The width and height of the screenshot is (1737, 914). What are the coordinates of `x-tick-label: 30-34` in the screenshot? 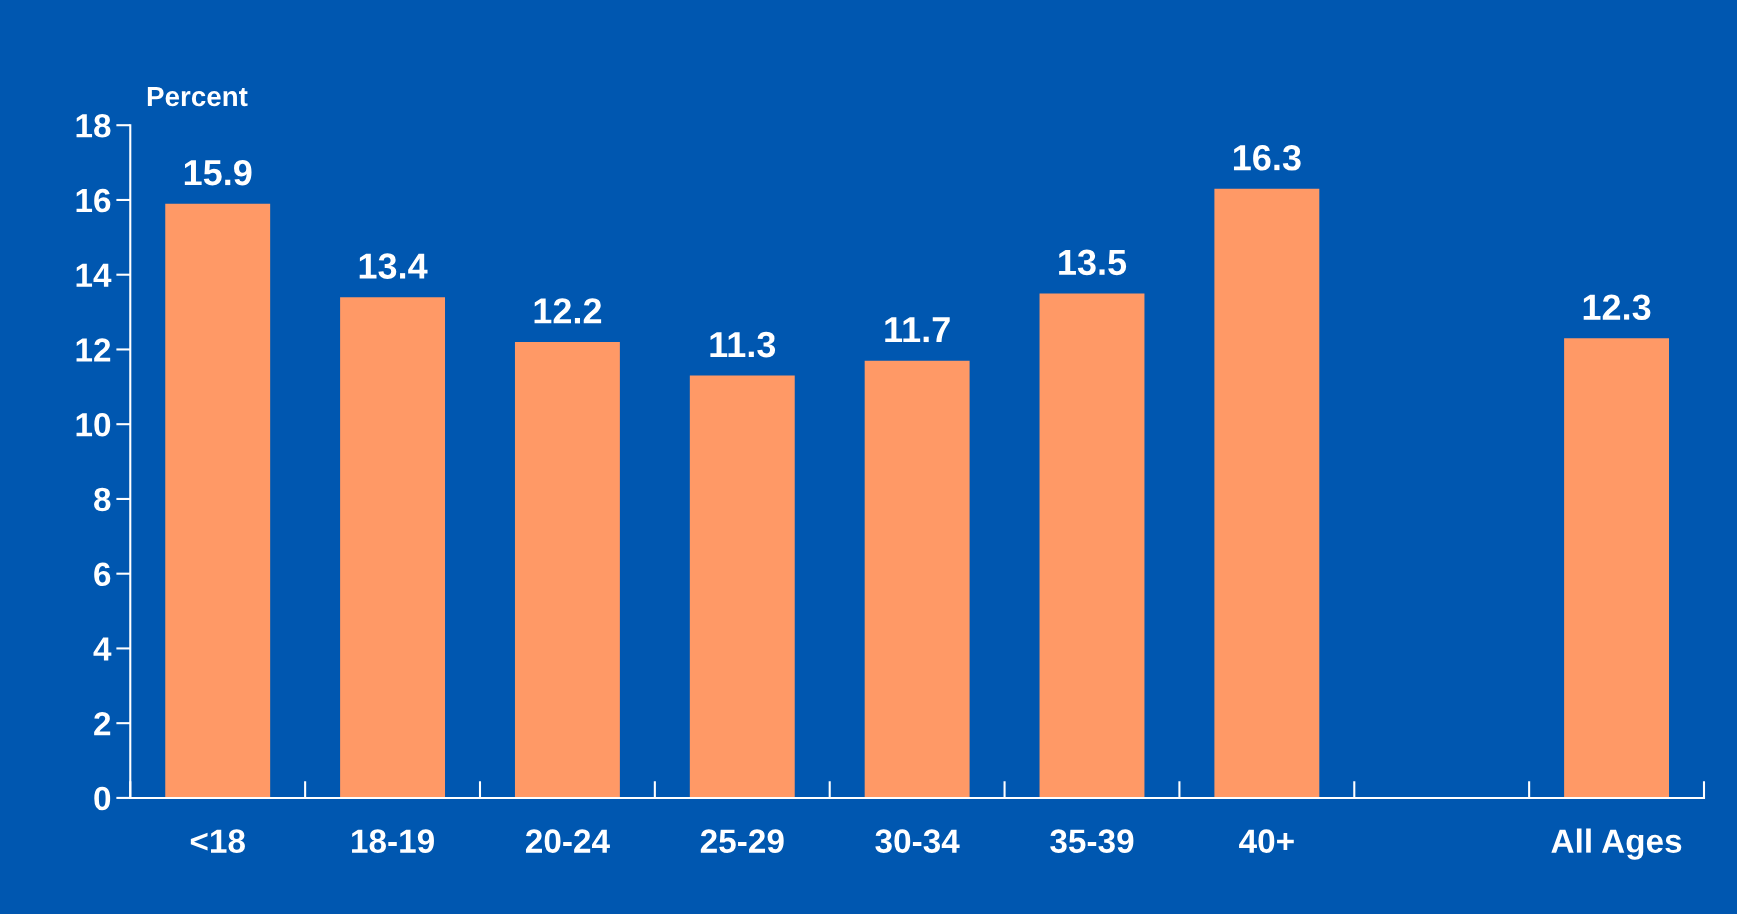 It's located at (917, 841).